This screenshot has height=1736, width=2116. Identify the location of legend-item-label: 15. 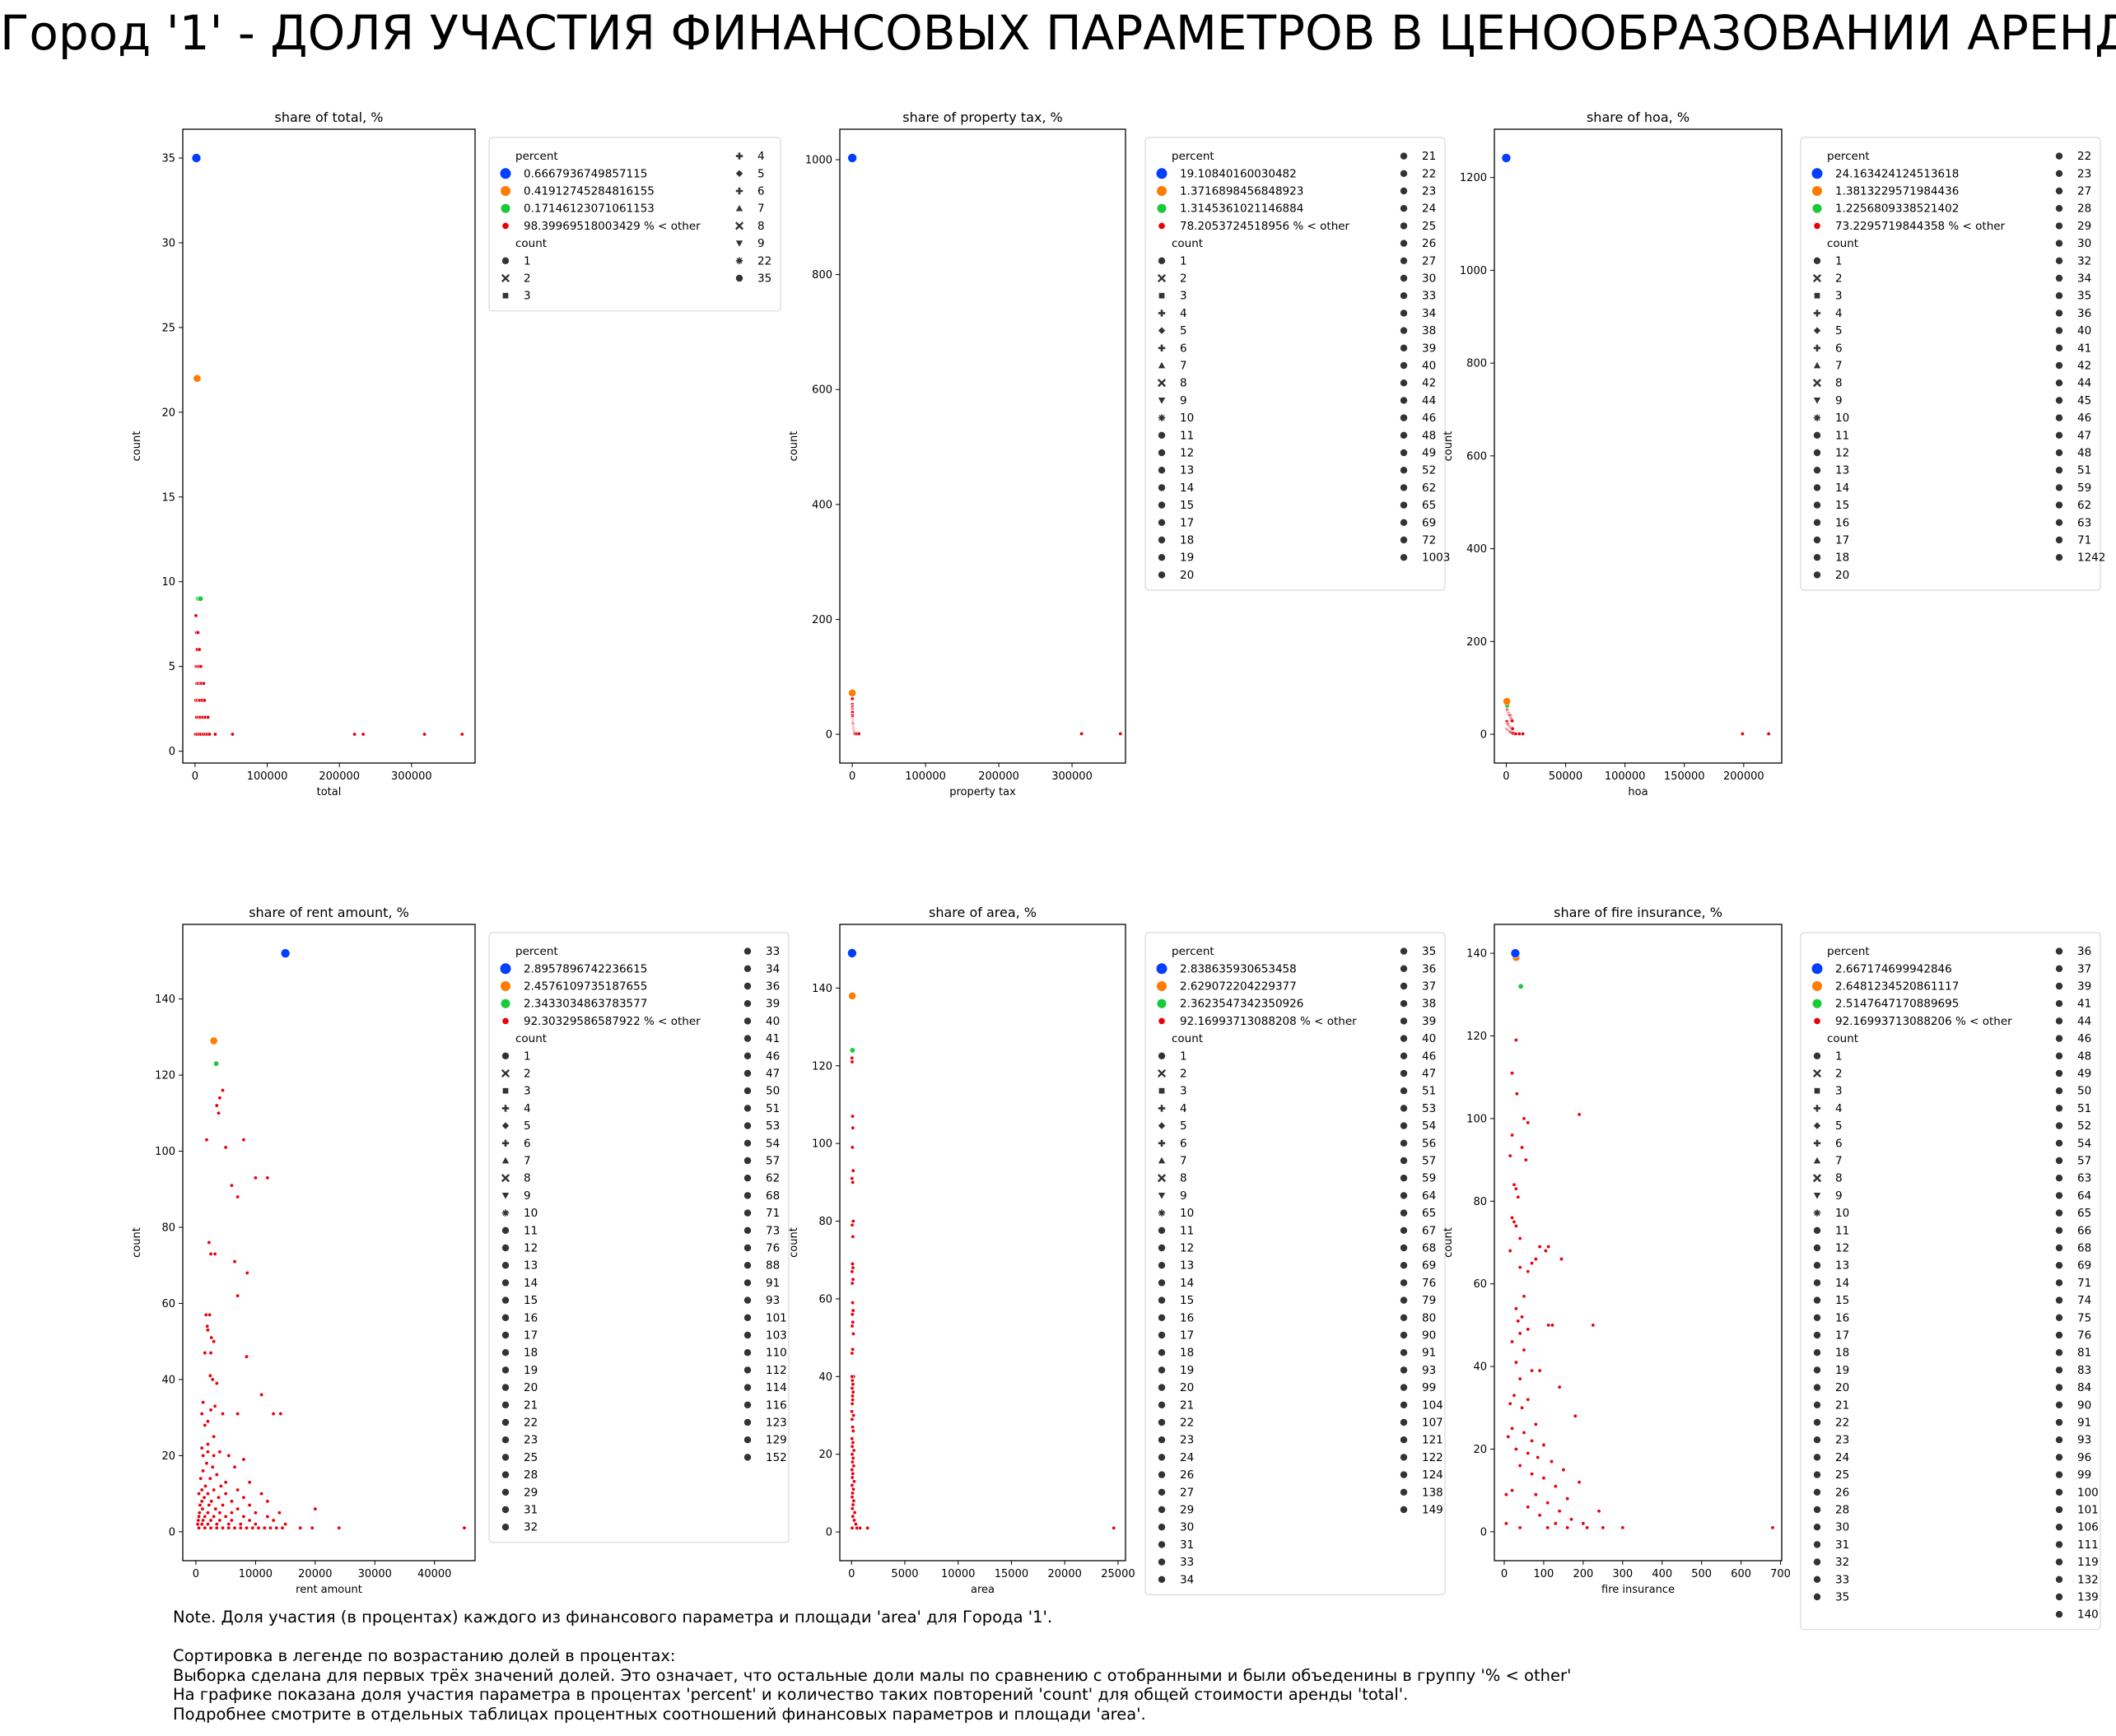
(531, 1301).